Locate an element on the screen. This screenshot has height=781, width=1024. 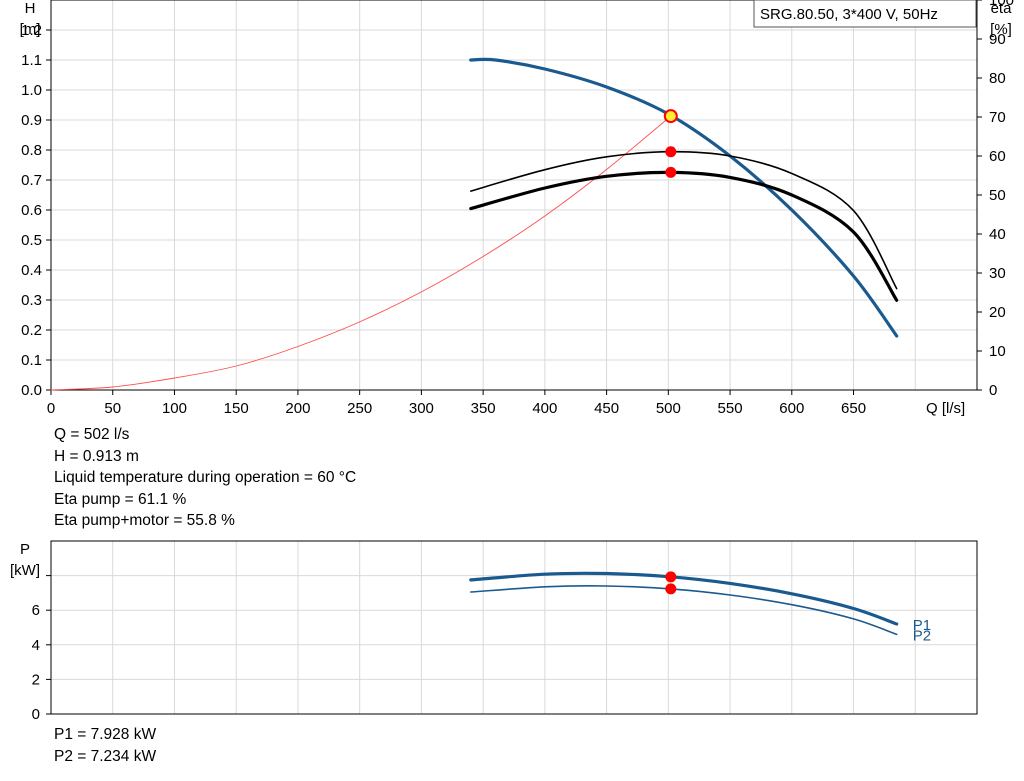
x-tick-label: 550 is located at coordinates (730, 408).